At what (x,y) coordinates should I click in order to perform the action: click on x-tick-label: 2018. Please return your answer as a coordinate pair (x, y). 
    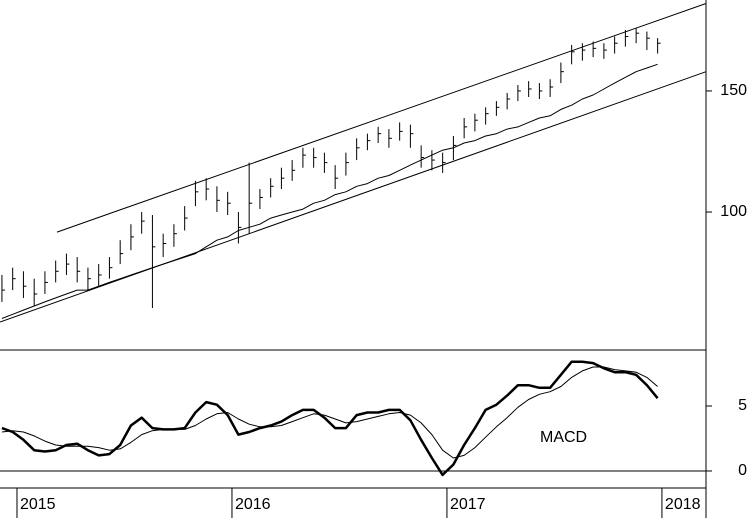
    Looking at the image, I should click on (683, 504).